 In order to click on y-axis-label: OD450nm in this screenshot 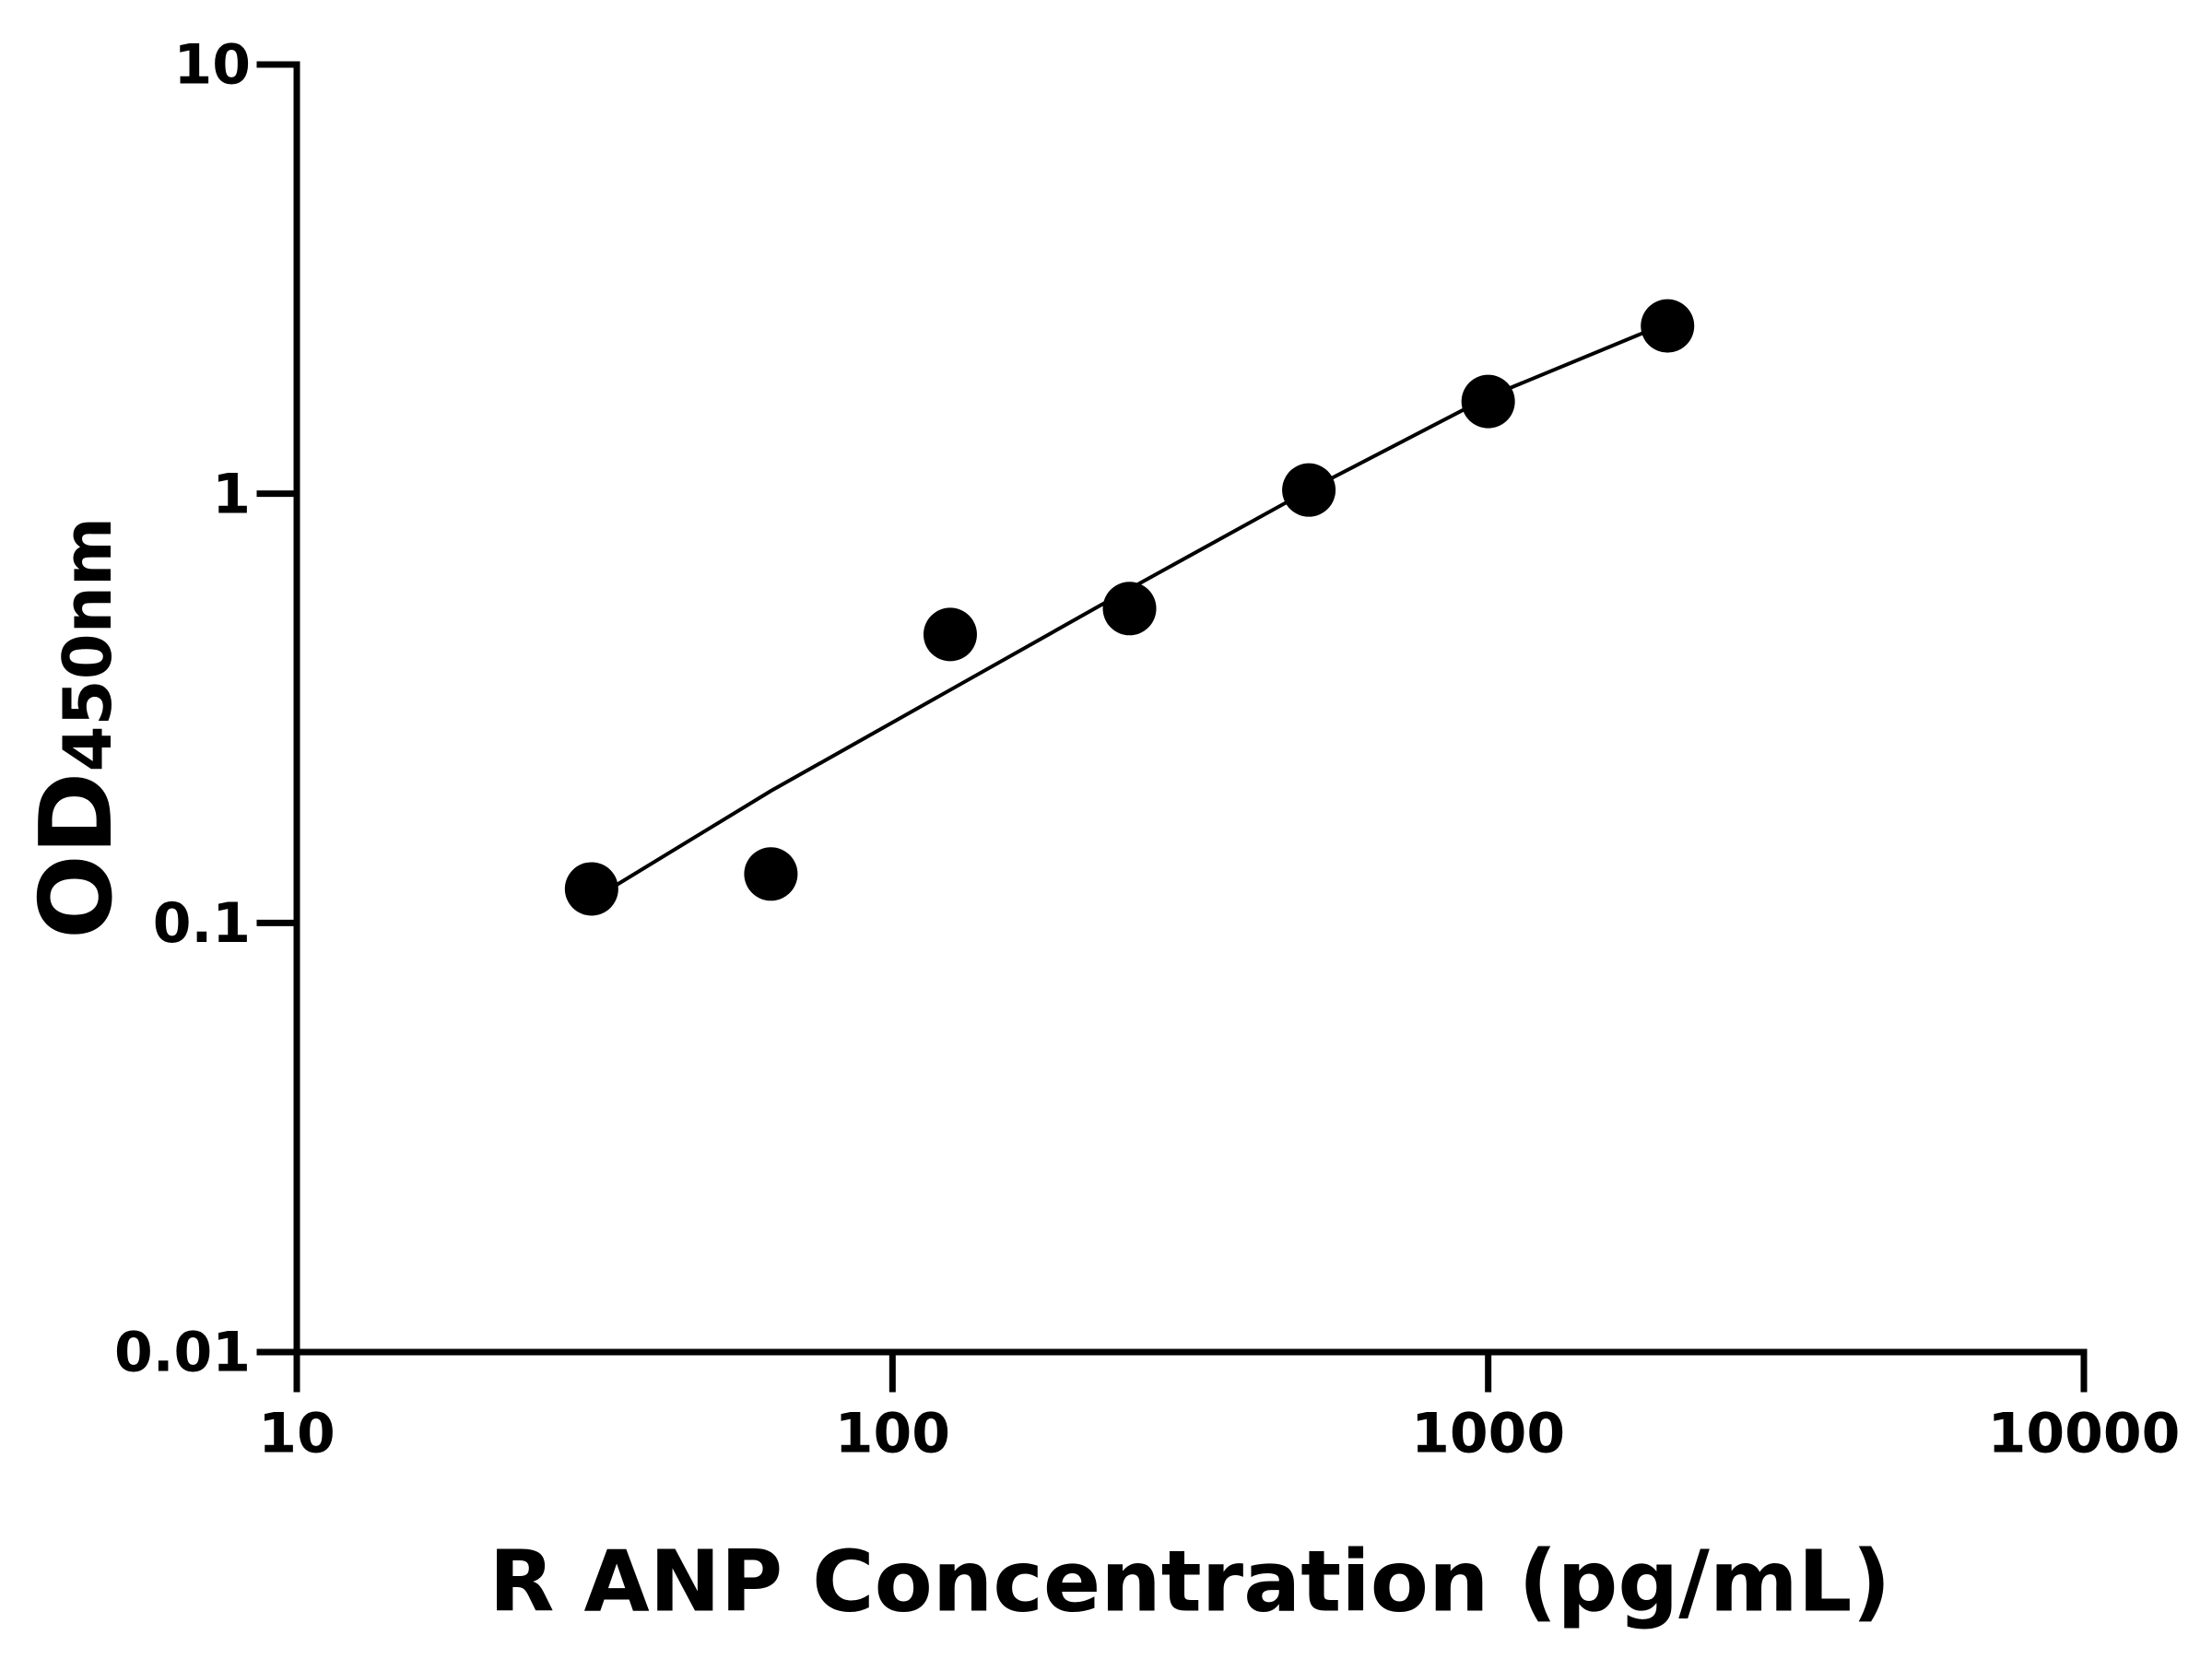, I will do `click(77, 728)`.